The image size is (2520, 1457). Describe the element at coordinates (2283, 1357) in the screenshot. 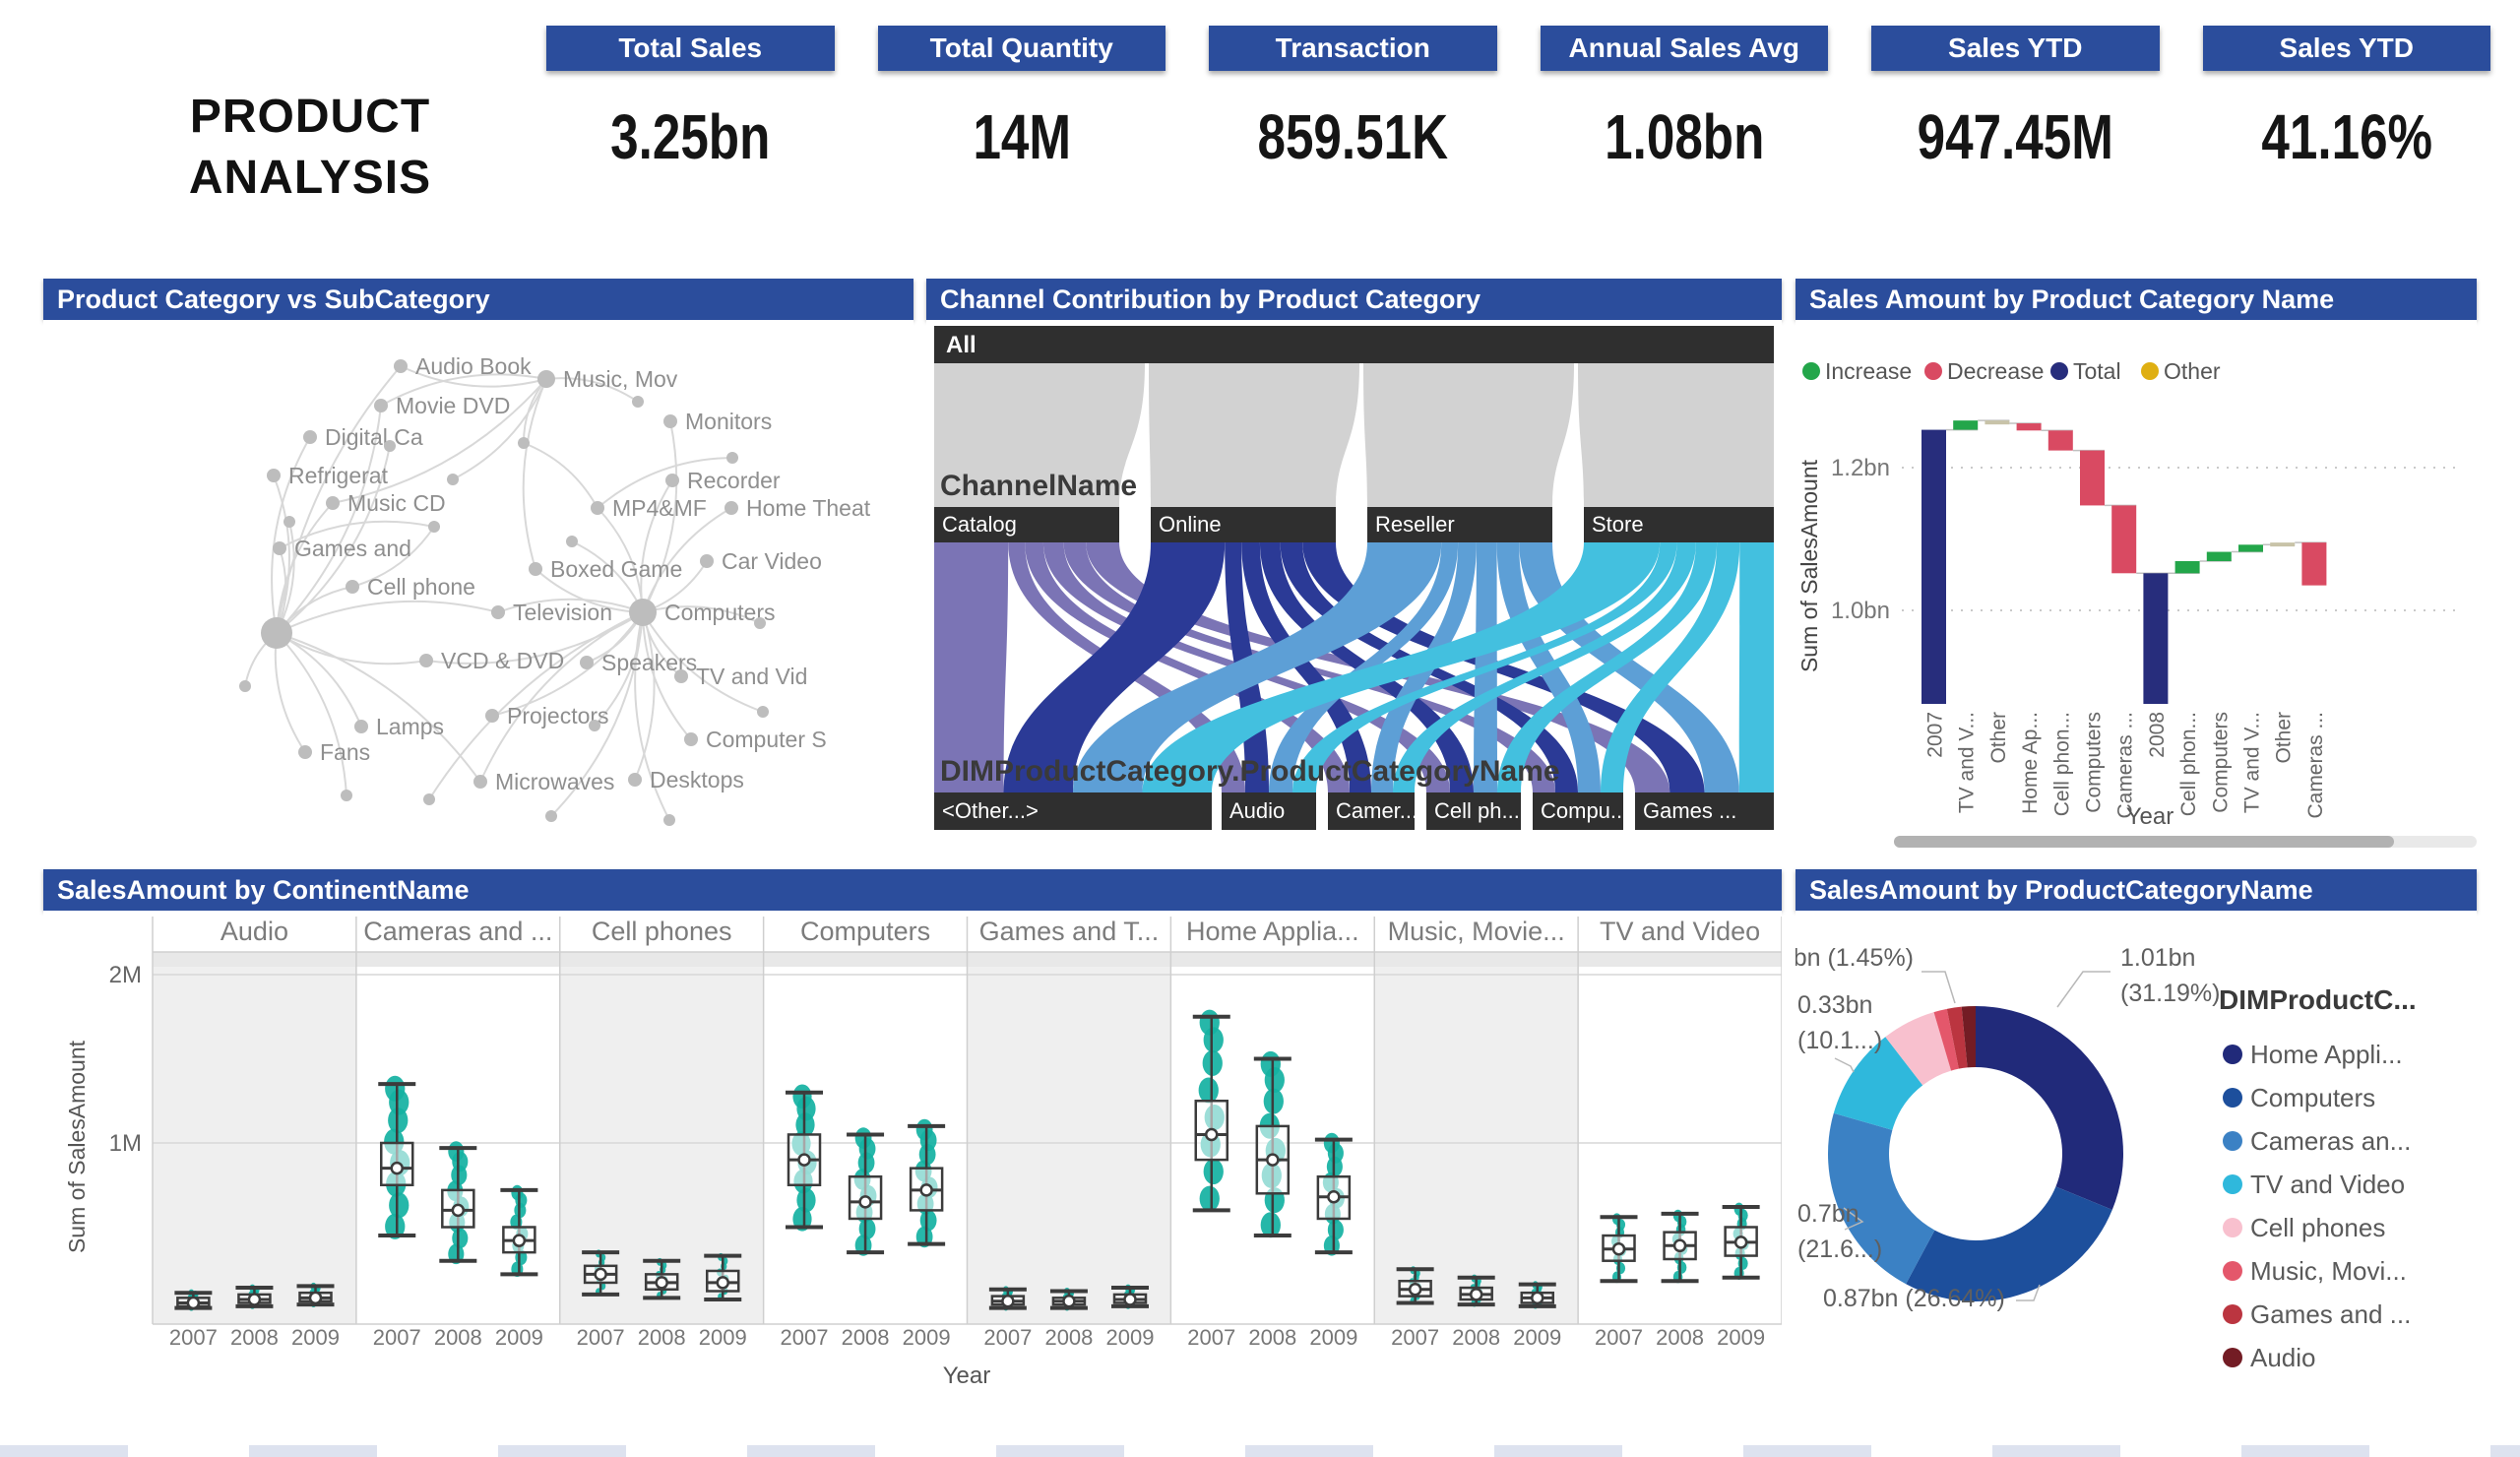

I see `legend-label: Audio` at that location.